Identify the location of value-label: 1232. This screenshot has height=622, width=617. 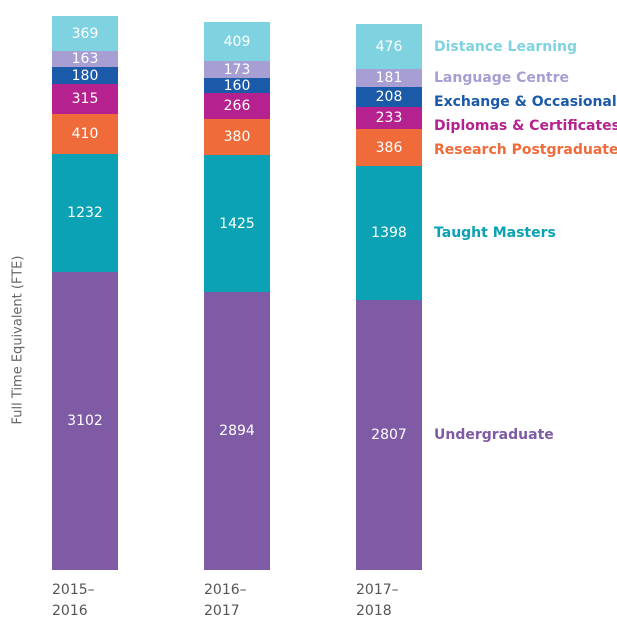
(85, 212).